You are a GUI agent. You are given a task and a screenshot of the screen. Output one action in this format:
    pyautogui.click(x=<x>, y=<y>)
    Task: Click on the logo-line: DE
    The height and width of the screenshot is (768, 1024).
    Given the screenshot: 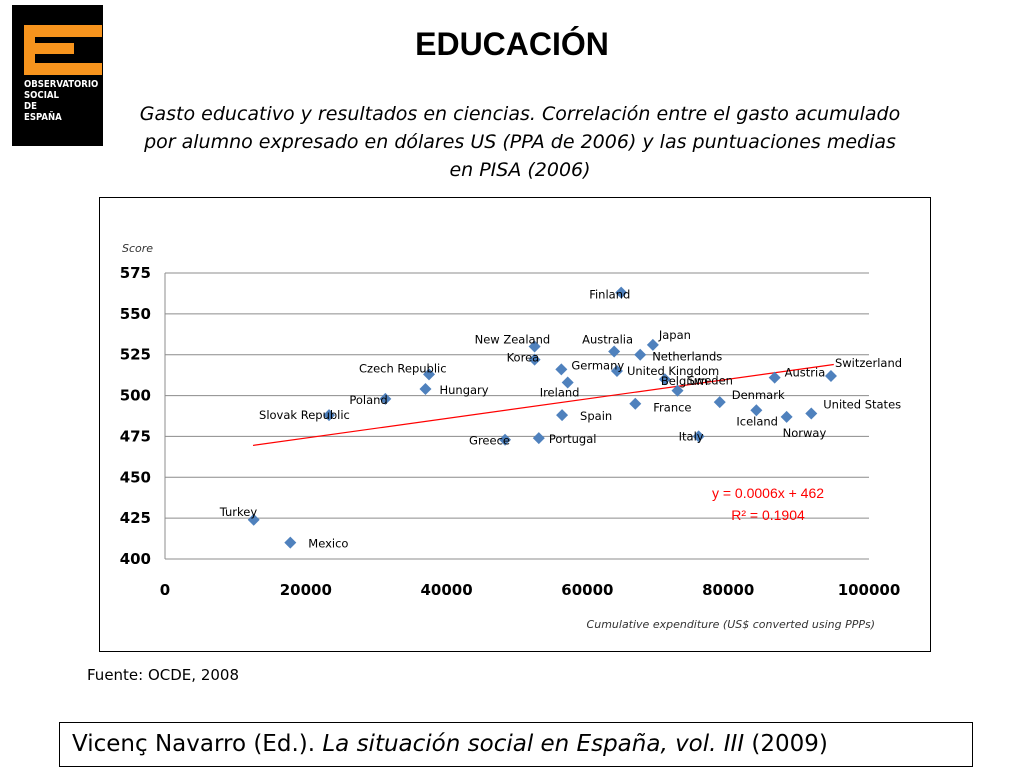 What is the action you would take?
    pyautogui.click(x=30, y=106)
    